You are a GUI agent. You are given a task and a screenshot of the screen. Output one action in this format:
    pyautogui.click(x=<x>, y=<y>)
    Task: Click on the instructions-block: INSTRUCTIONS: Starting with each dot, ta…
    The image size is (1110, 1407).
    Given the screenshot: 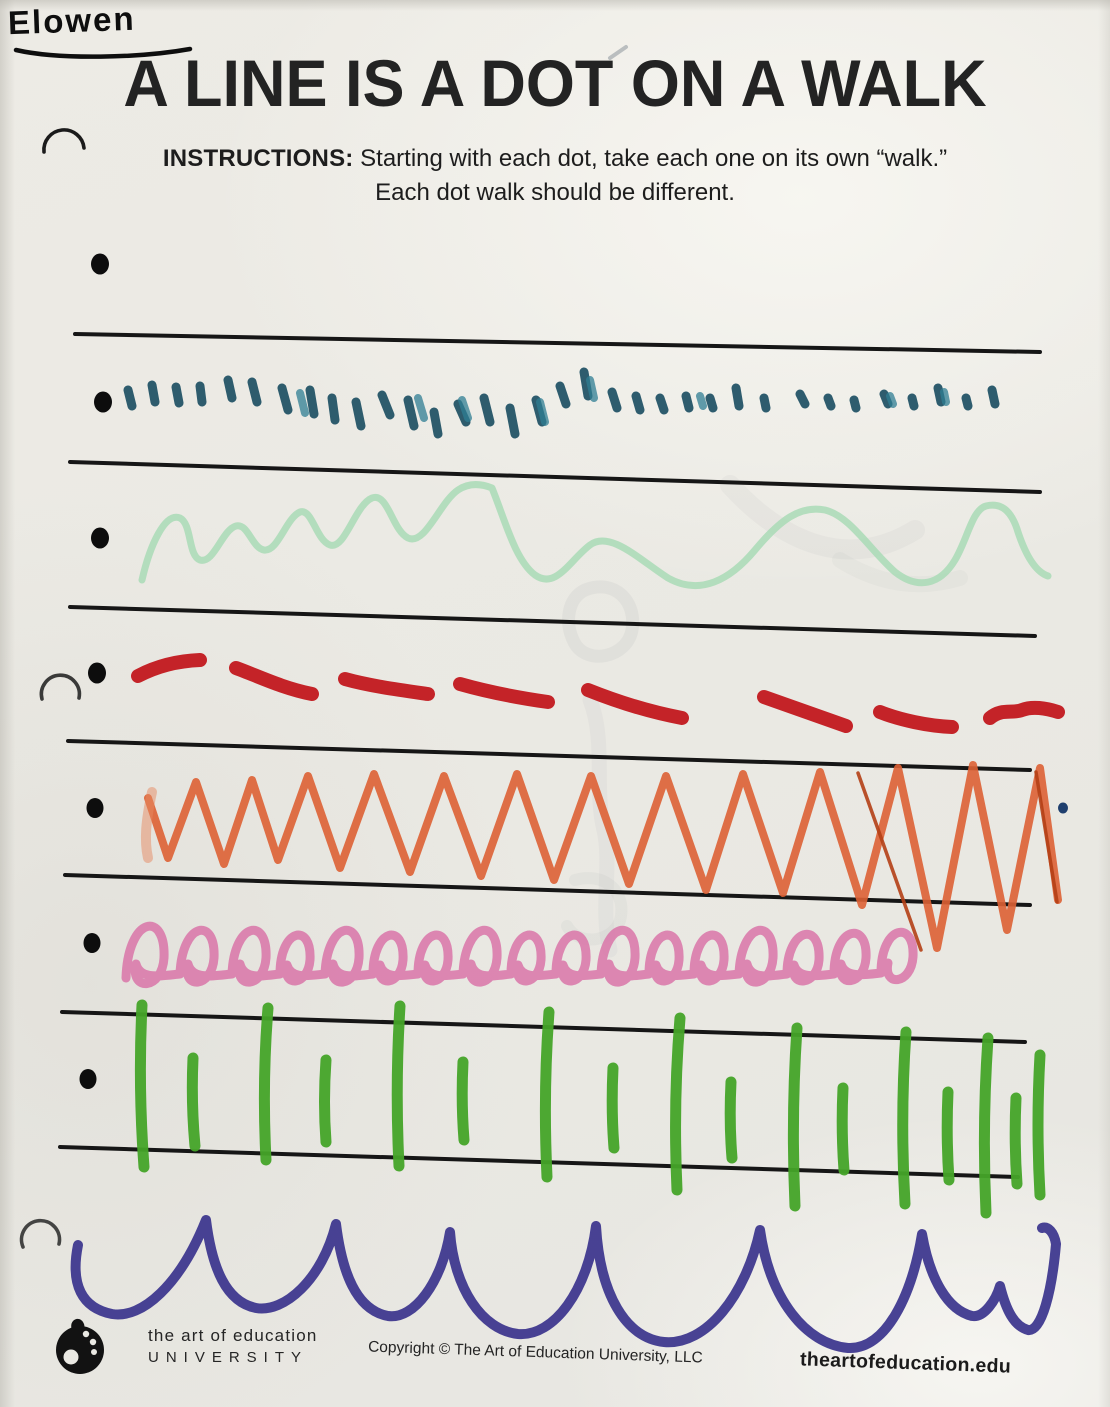 What is the action you would take?
    pyautogui.click(x=555, y=176)
    